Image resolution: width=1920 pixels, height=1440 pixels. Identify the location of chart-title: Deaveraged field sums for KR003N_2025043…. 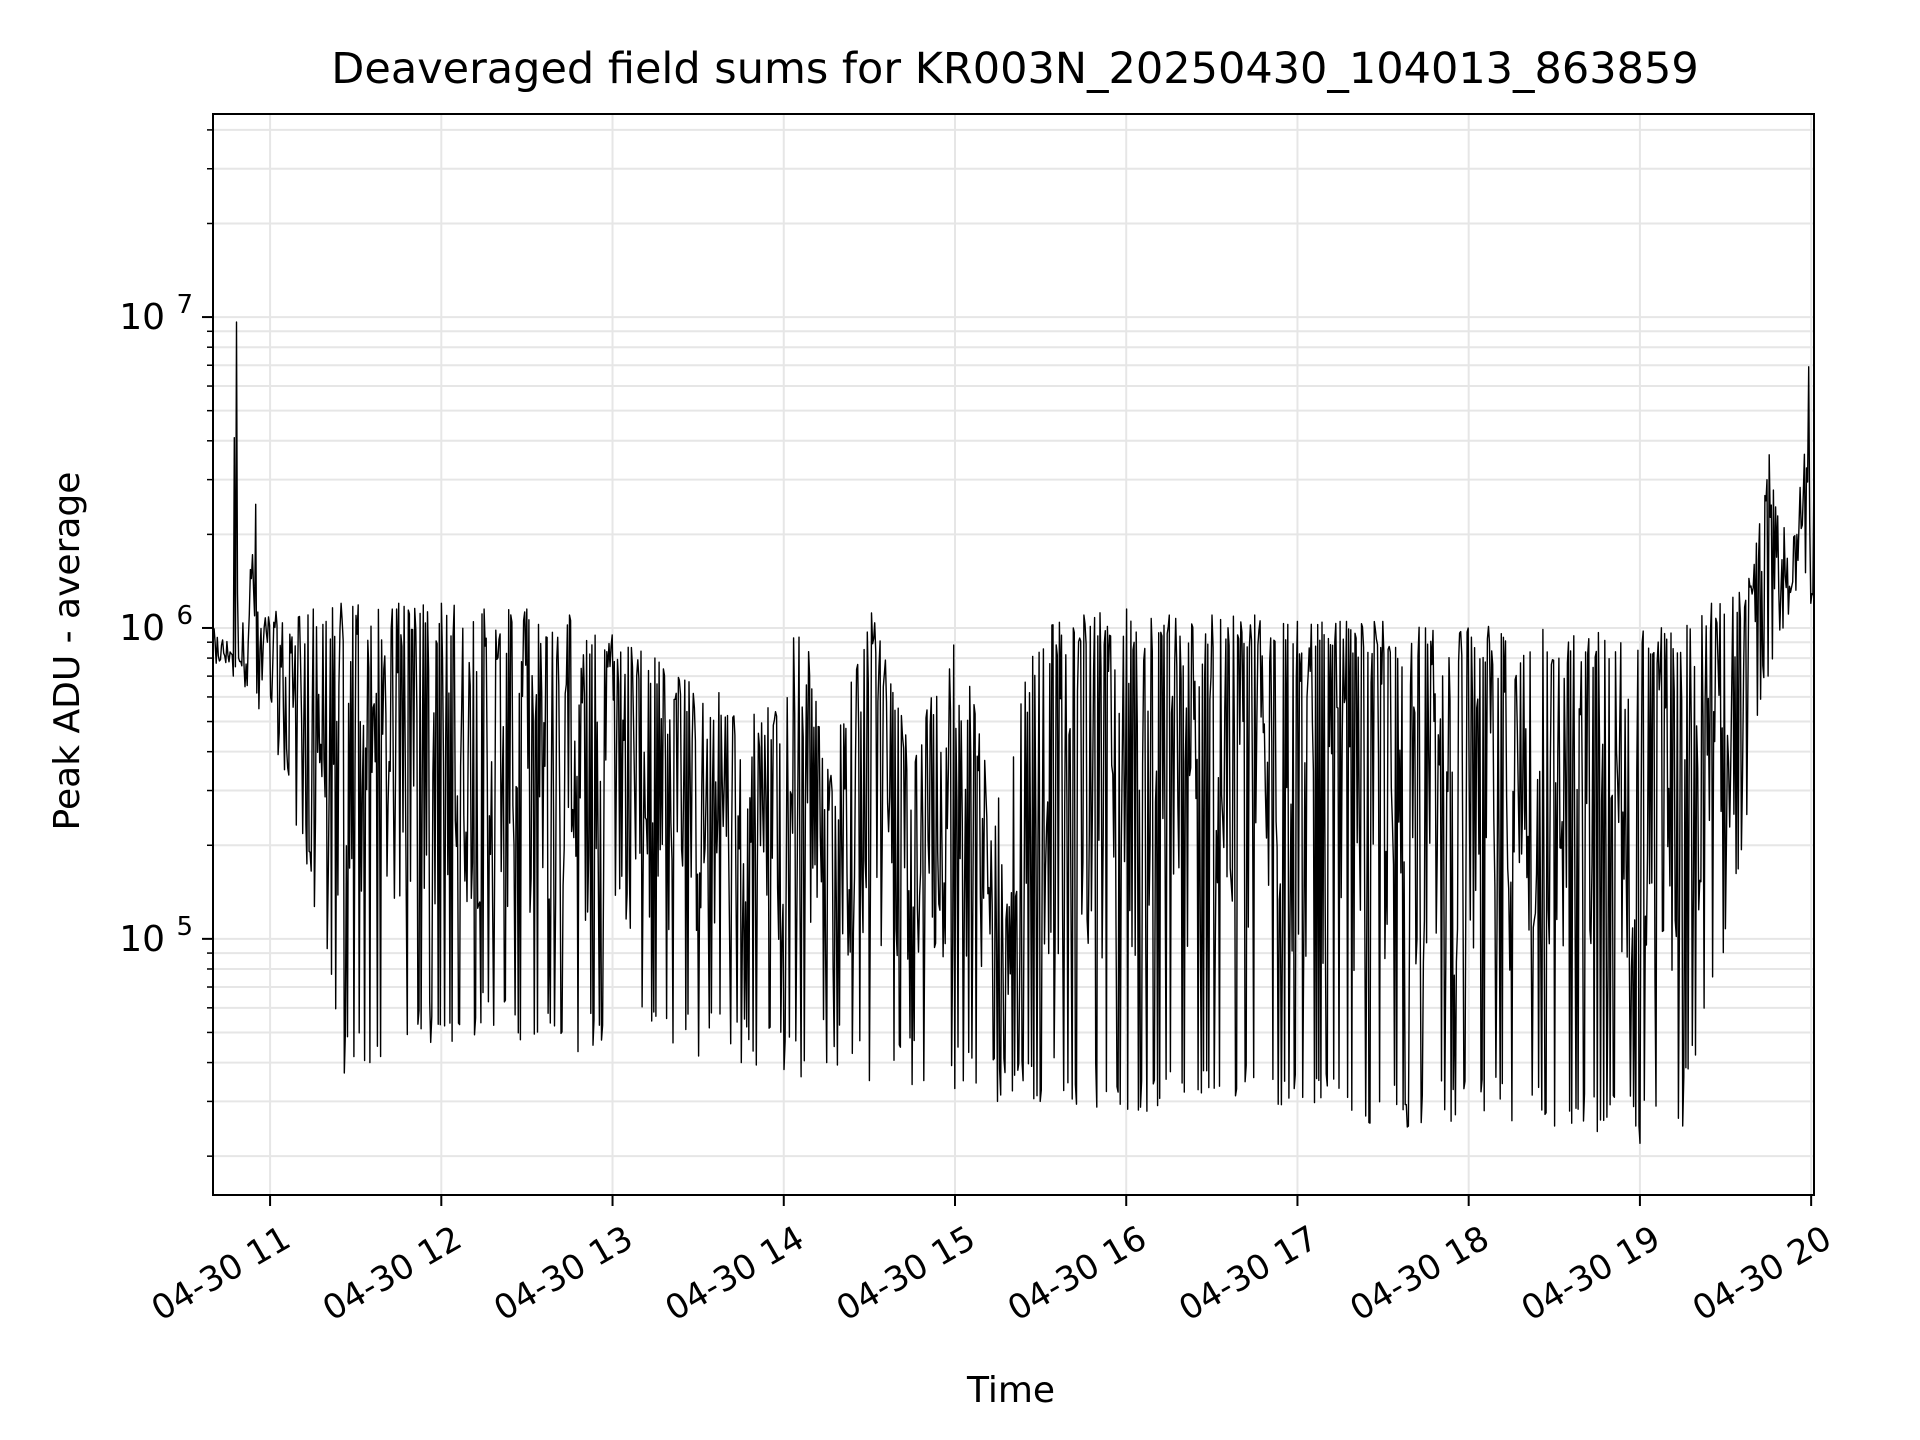
(1014, 69).